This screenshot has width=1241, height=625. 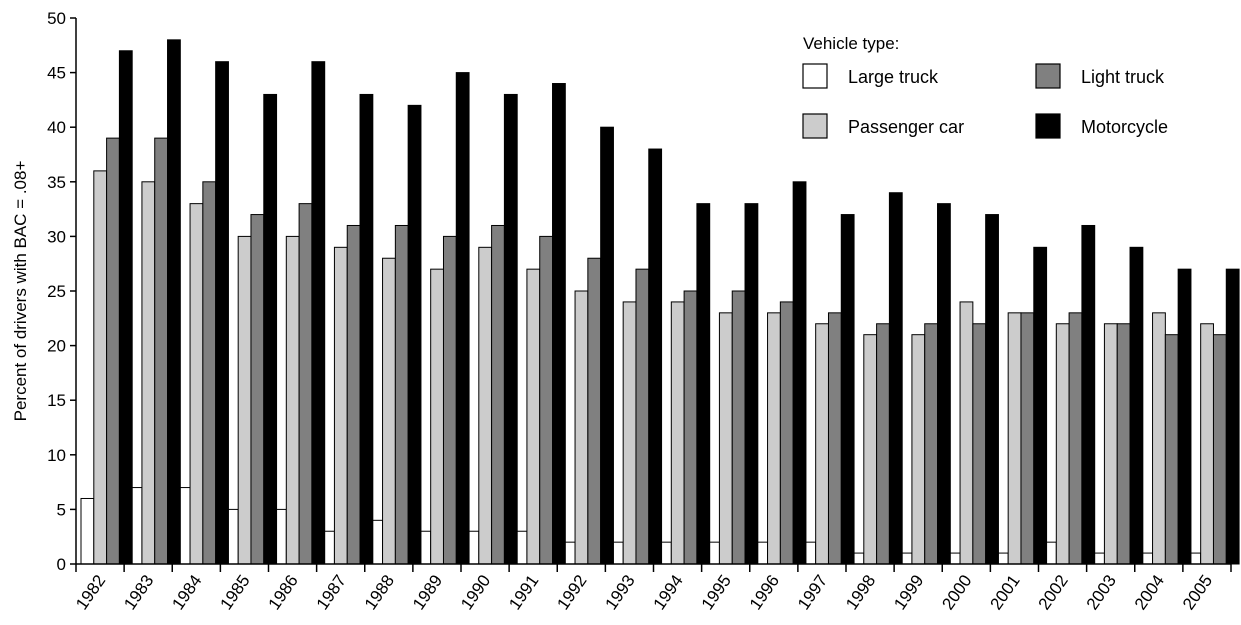 I want to click on legend-label-light-truck: Light truck, so click(x=1123, y=77).